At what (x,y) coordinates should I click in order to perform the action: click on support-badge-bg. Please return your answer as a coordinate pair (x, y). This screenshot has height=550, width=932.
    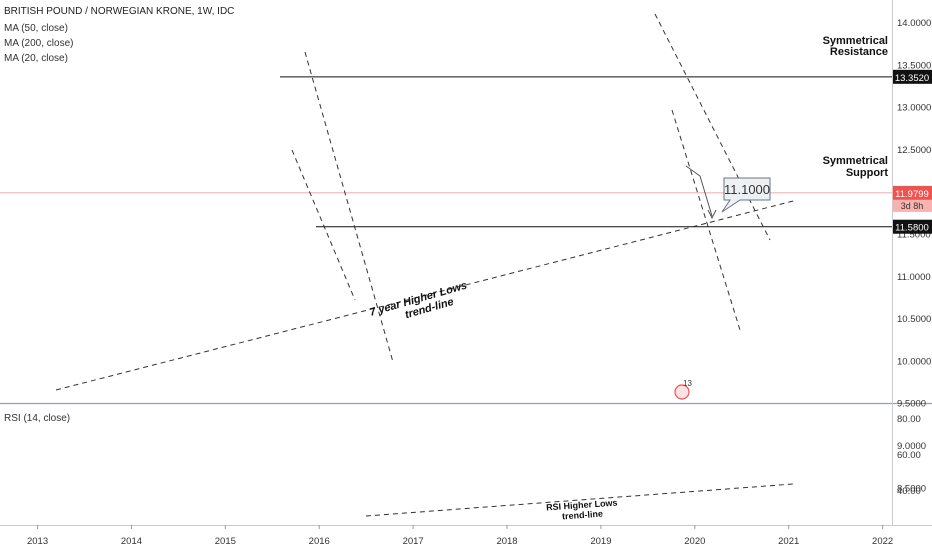
    Looking at the image, I should click on (912, 226).